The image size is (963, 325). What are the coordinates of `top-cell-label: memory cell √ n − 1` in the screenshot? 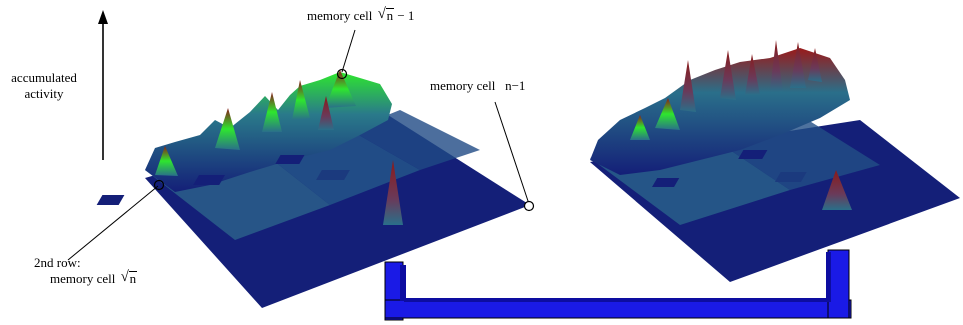 It's located at (361, 15).